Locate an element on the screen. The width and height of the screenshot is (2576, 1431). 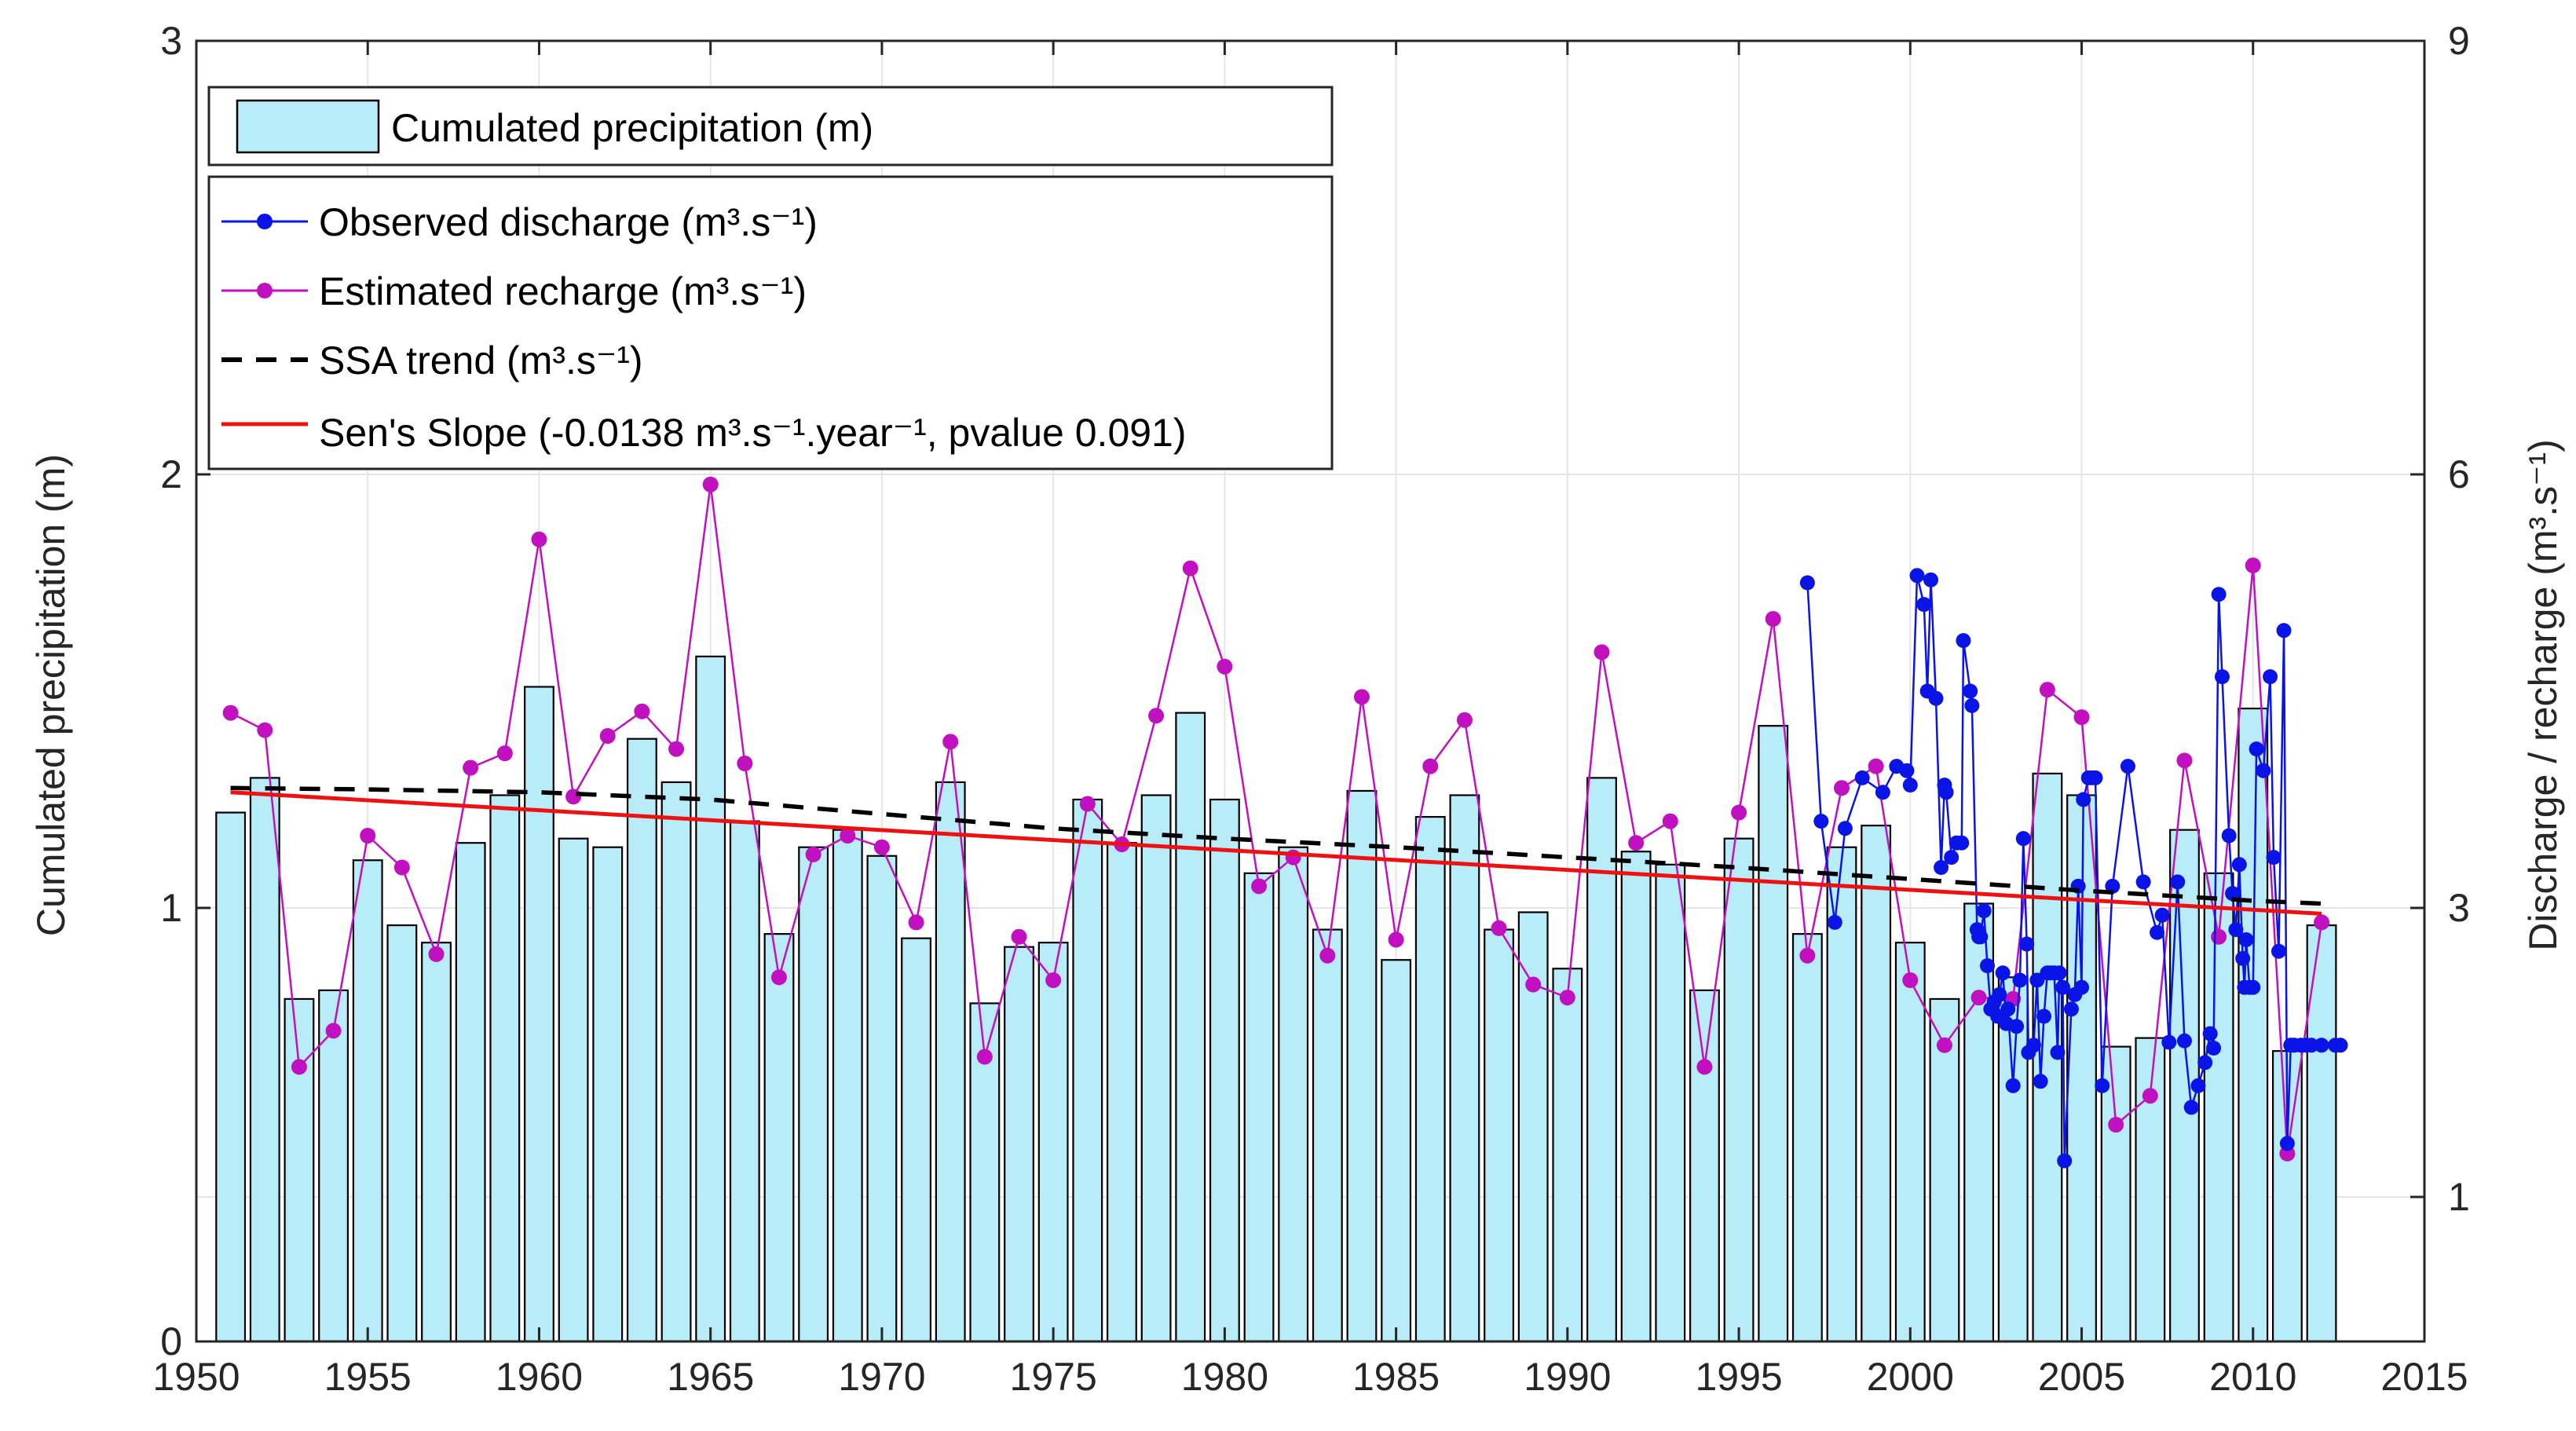
x-tick-label: 2000 is located at coordinates (1911, 1377).